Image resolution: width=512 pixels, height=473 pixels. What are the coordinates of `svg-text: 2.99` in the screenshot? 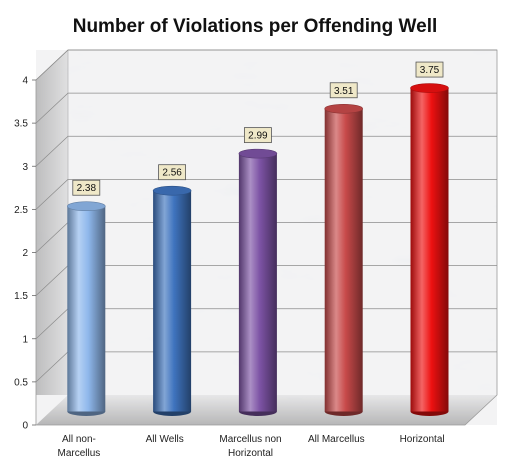 It's located at (258, 136).